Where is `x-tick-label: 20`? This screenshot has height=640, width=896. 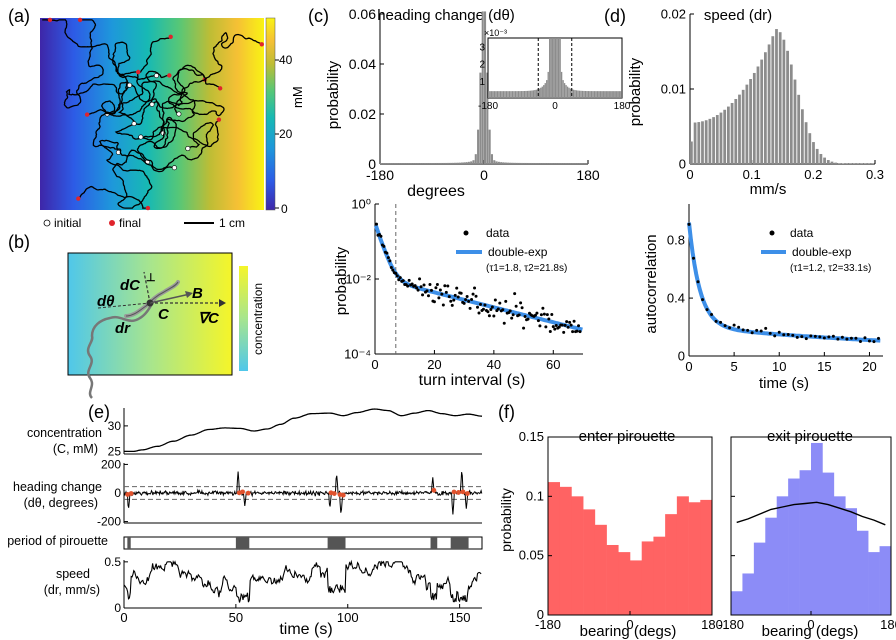
x-tick-label: 20 is located at coordinates (869, 366).